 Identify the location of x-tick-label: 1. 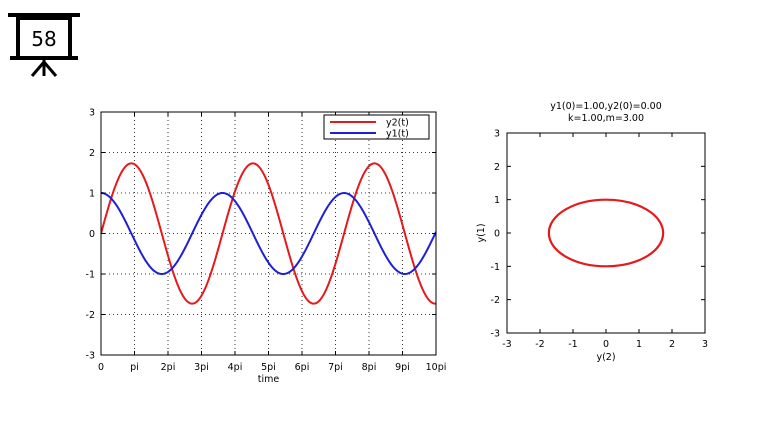
(639, 344).